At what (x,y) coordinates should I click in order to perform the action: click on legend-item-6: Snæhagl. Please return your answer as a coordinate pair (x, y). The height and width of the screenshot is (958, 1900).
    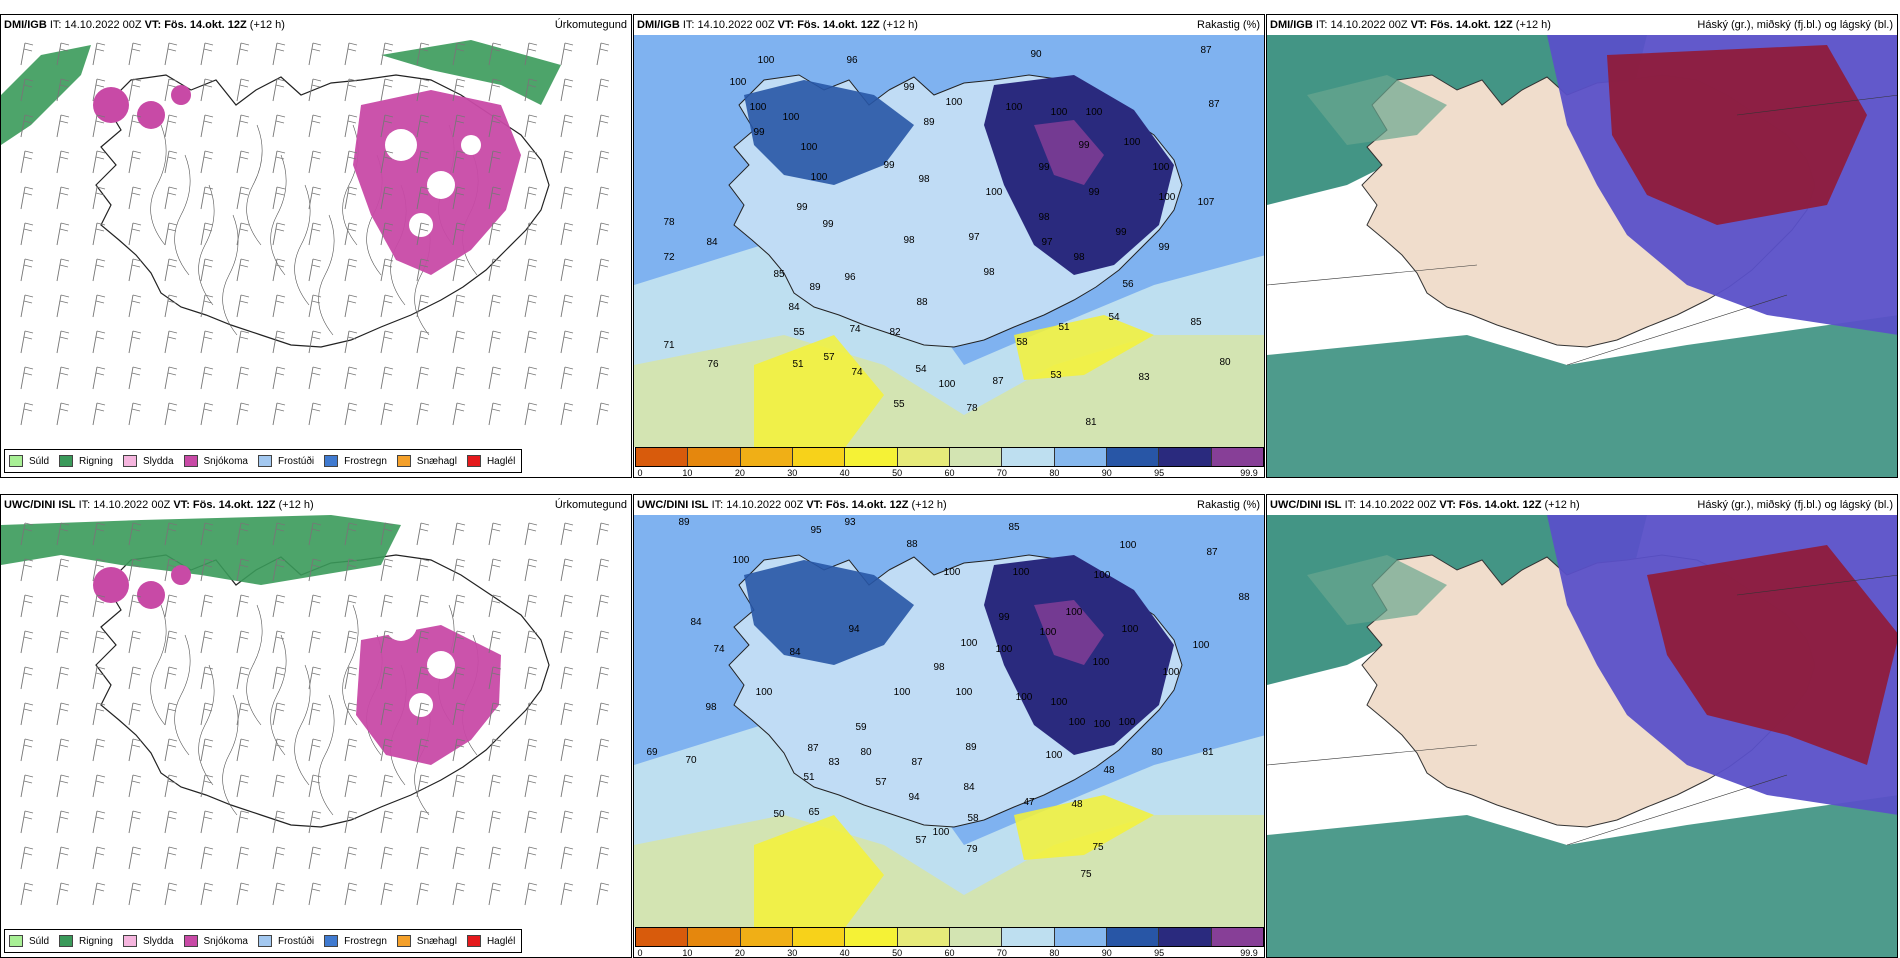
    Looking at the image, I should click on (426, 461).